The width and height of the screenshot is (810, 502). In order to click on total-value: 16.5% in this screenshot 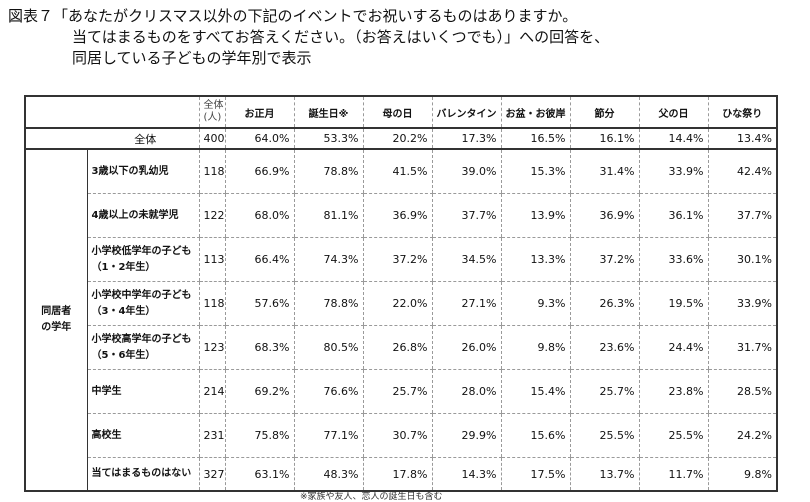, I will do `click(535, 139)`.